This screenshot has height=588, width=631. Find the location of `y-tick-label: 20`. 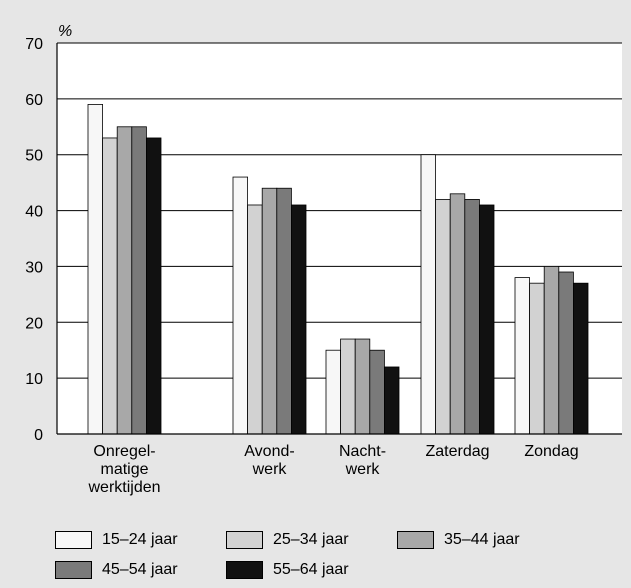

y-tick-label: 20 is located at coordinates (34, 323).